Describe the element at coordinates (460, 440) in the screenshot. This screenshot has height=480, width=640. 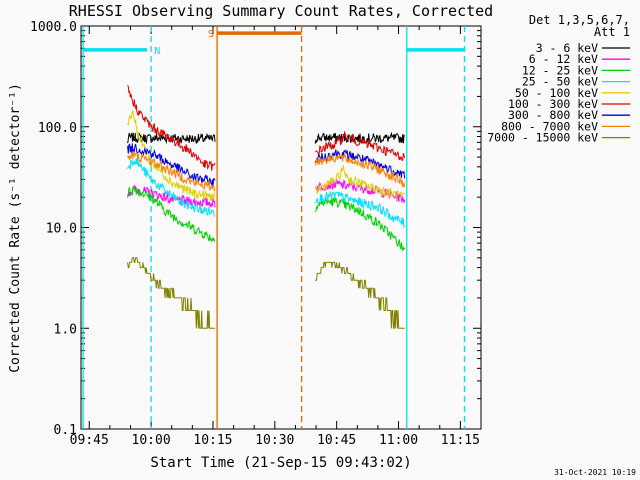
I see `x-tick-label: 11:15` at that location.